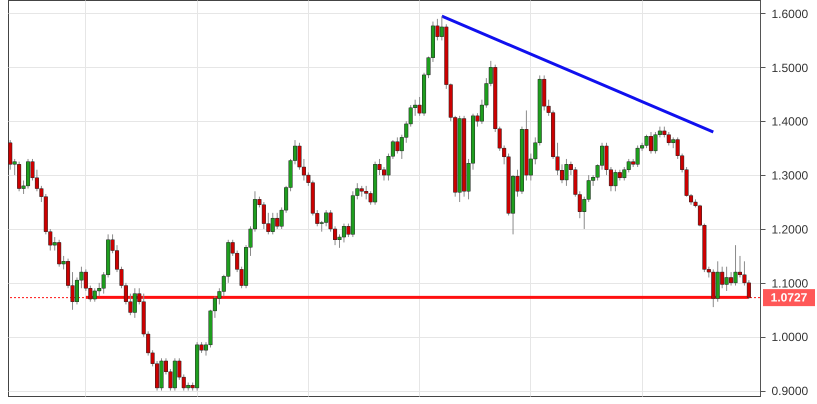 The image size is (817, 404). I want to click on y-tick-label: 1.6000, so click(790, 13).